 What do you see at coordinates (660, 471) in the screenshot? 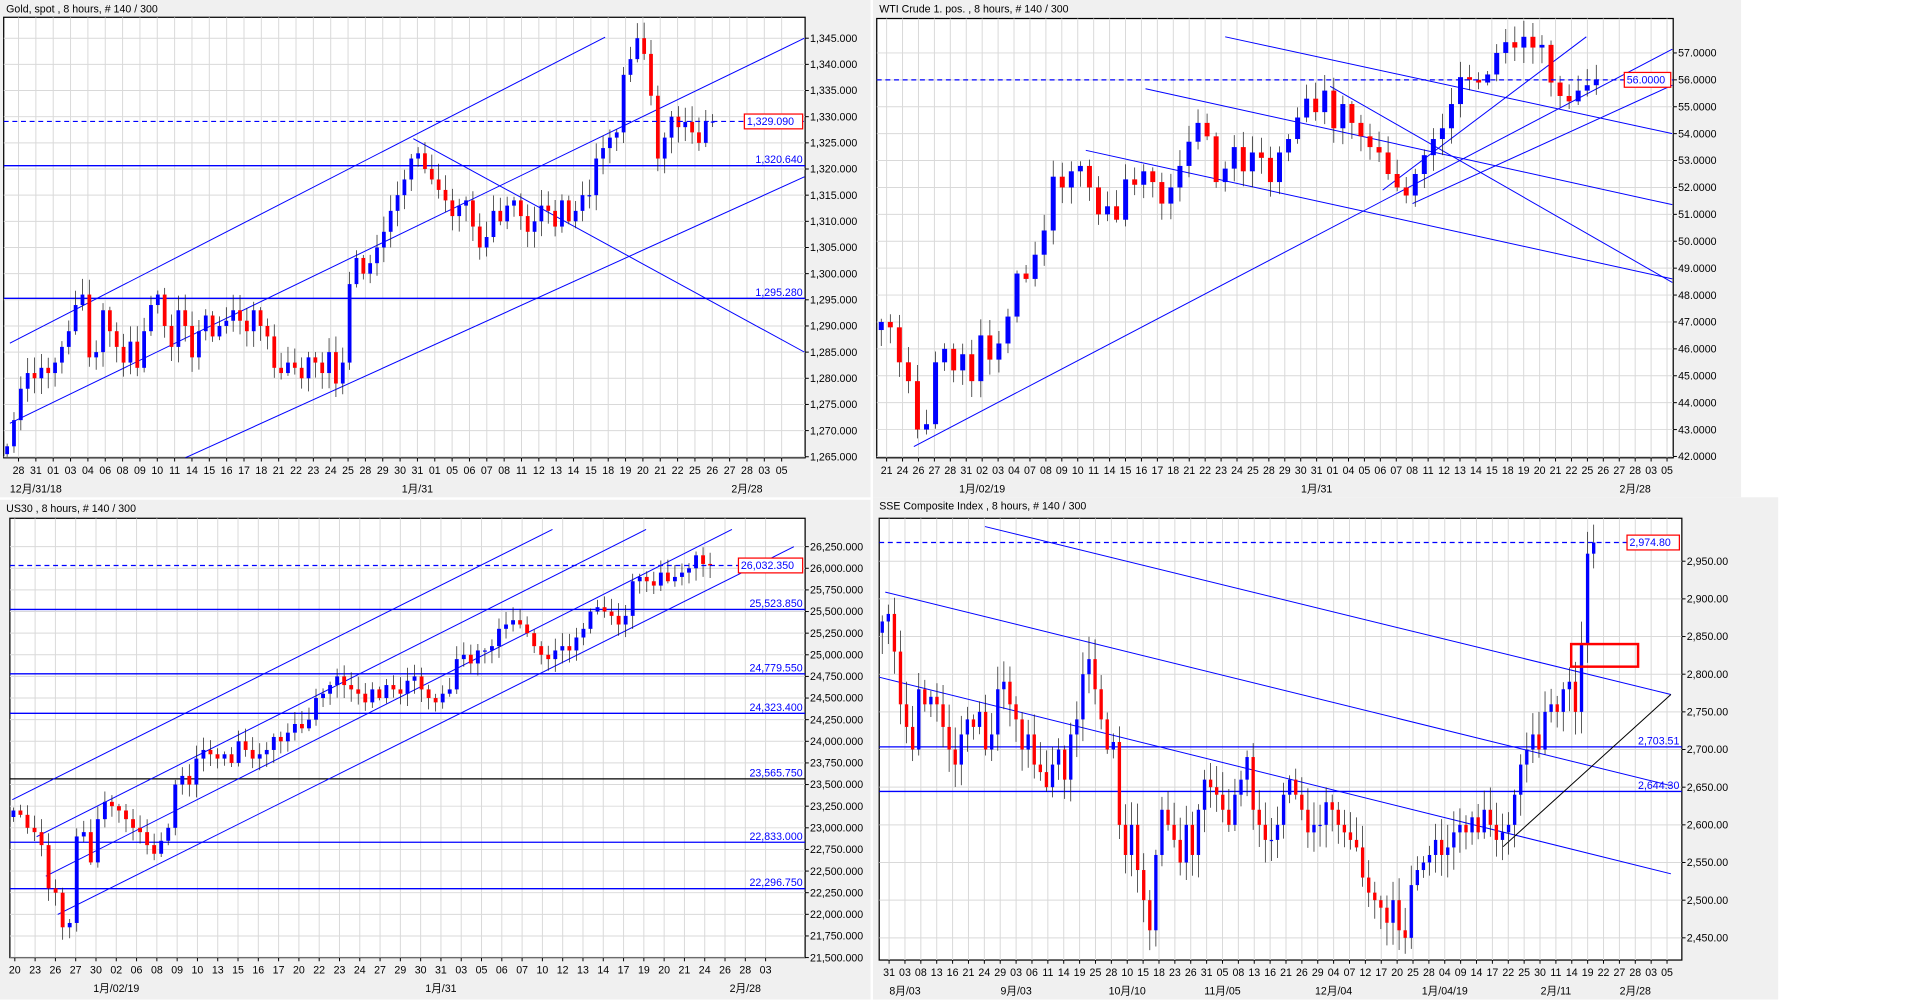
I see `x-tick-label: 21` at bounding box center [660, 471].